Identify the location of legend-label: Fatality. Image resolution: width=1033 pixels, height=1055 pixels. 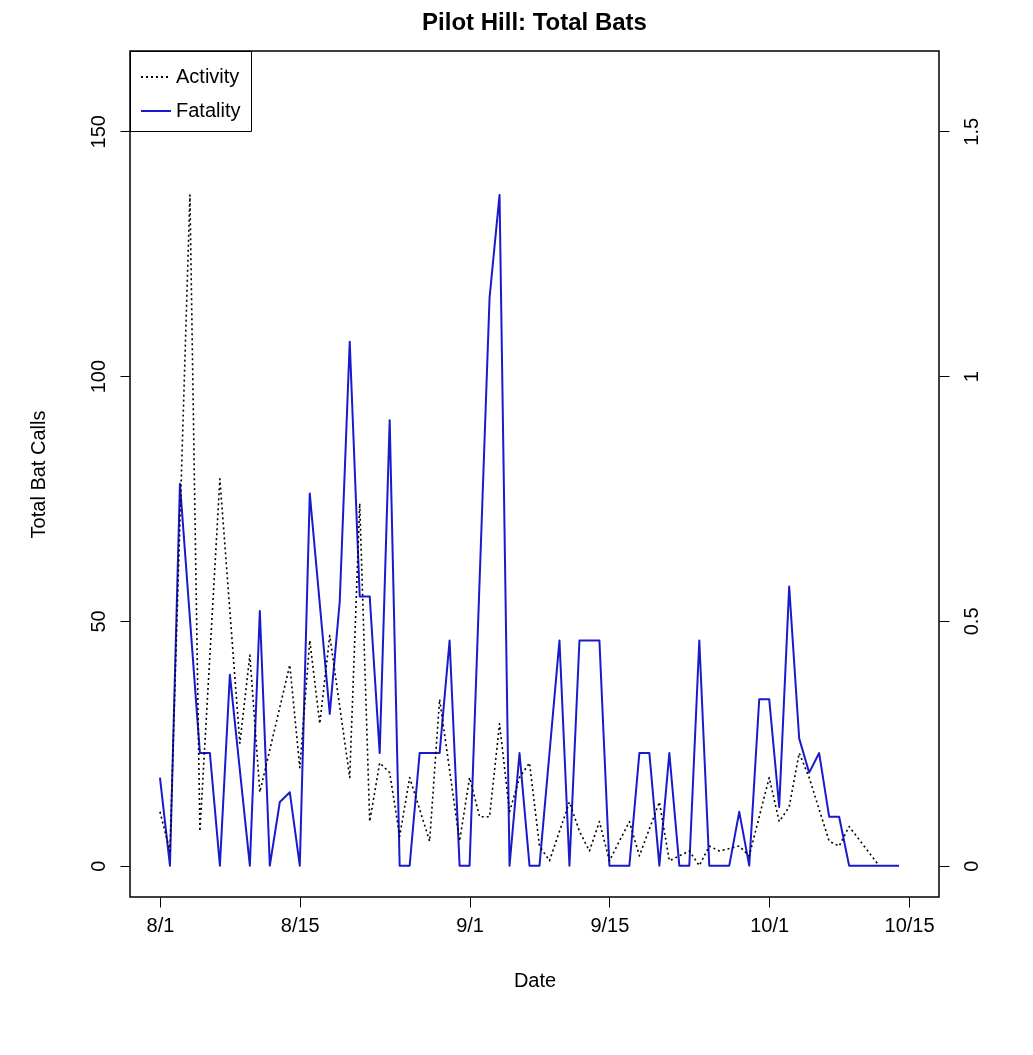
(208, 110).